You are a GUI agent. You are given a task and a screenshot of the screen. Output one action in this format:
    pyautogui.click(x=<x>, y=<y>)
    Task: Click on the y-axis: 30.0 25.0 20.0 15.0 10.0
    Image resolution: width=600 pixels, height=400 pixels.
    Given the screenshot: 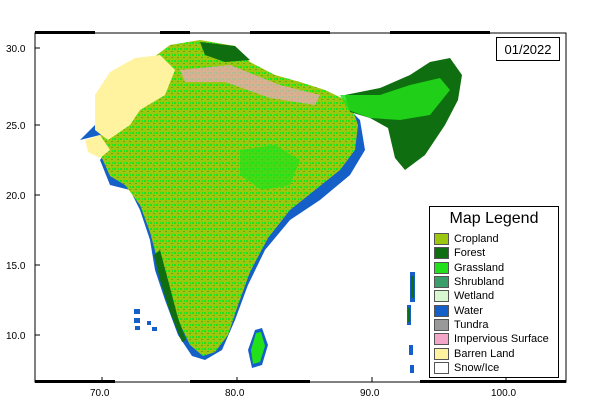 What is the action you would take?
    pyautogui.click(x=23, y=193)
    